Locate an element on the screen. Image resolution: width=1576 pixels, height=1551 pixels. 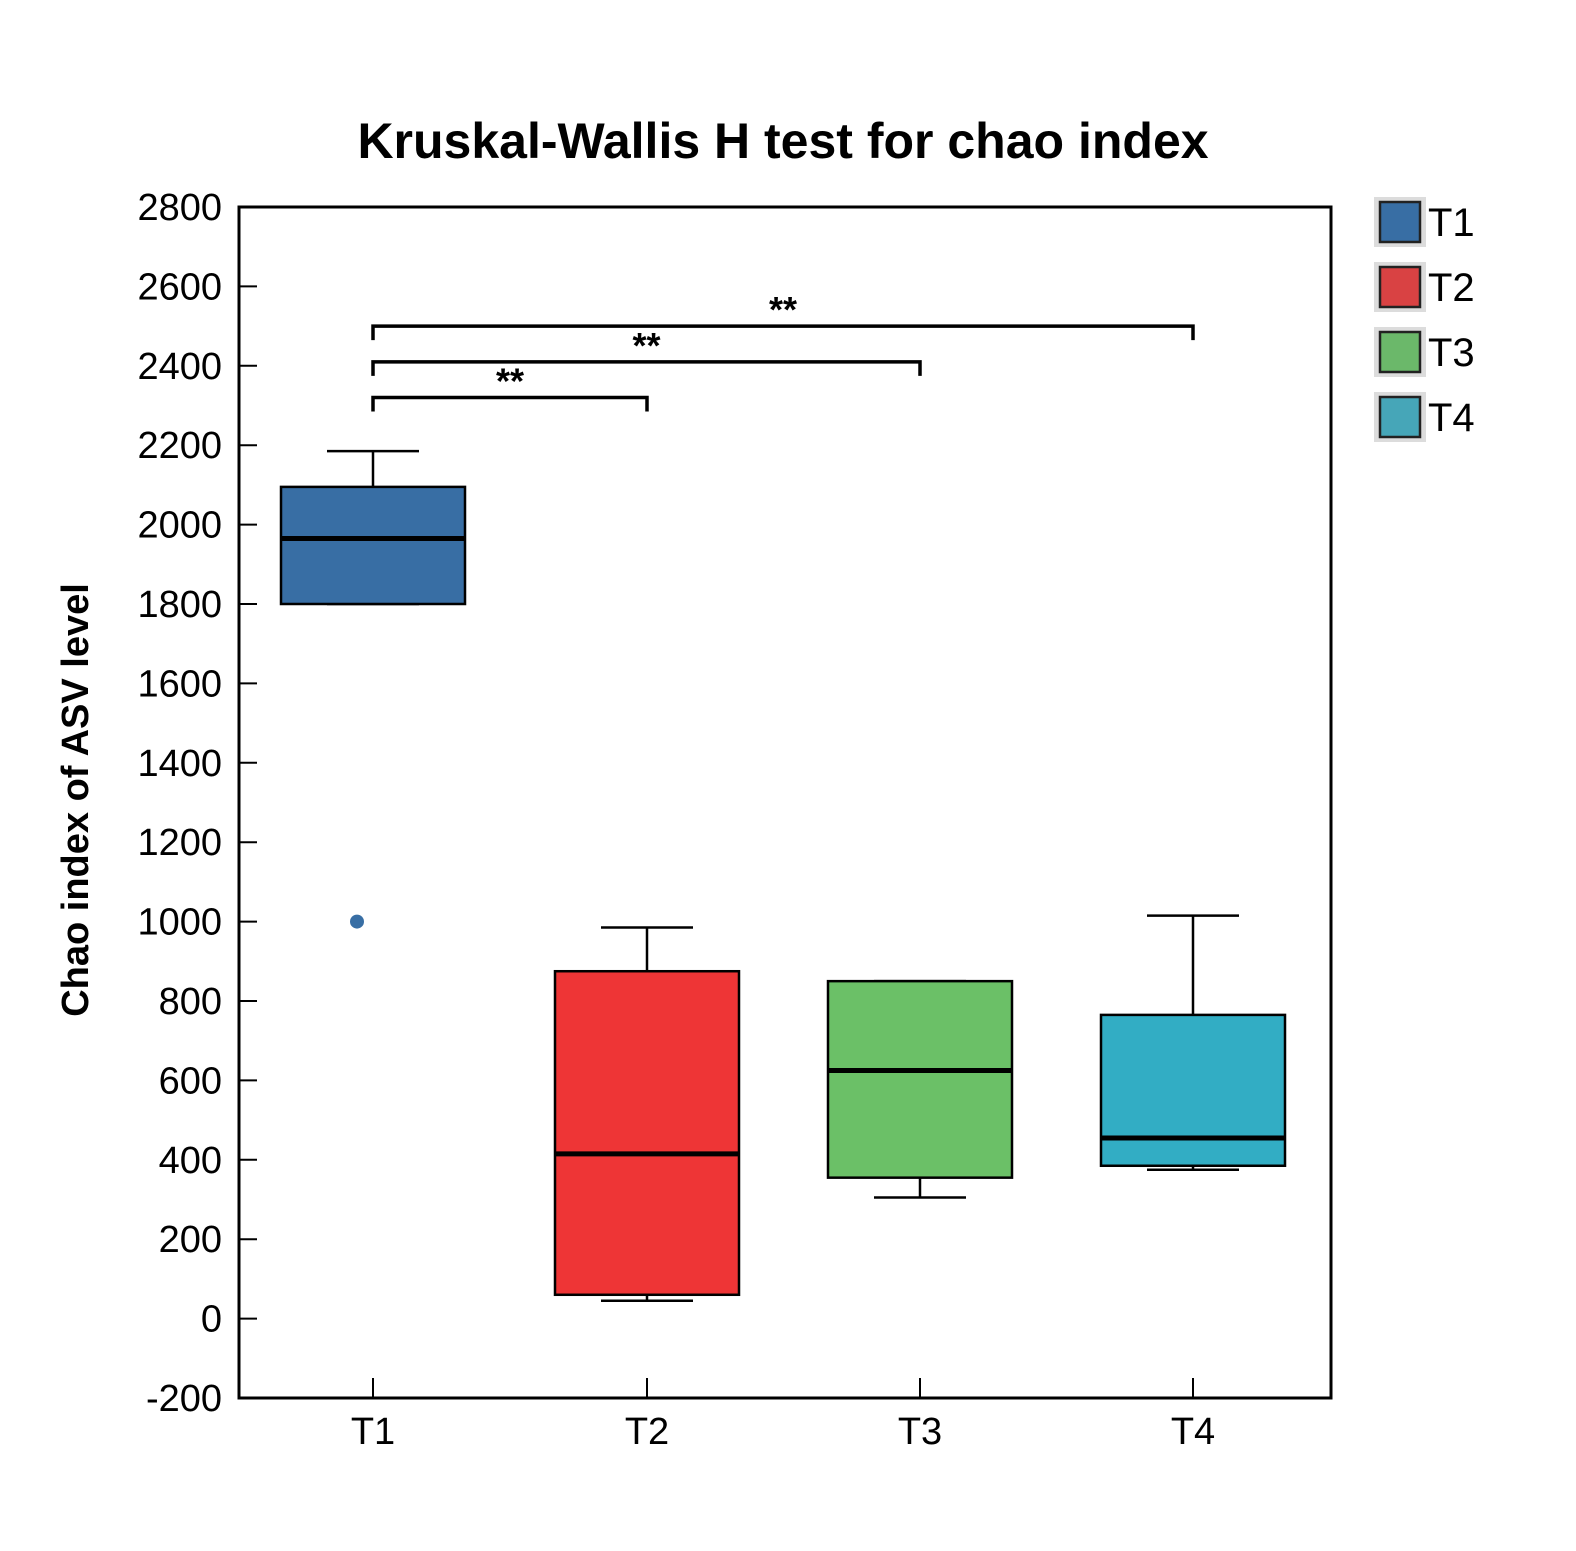
legend-label: T2 is located at coordinates (1451, 288).